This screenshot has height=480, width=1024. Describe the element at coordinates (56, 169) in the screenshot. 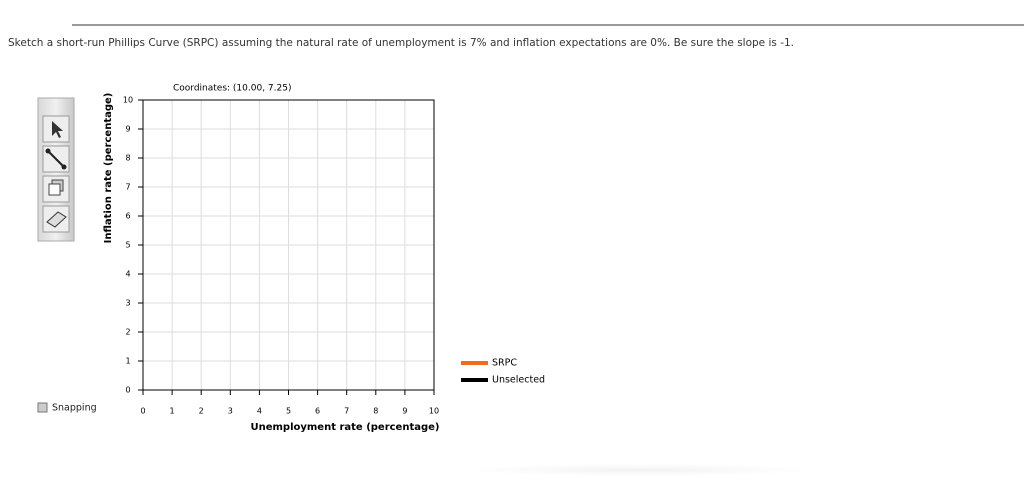

I see `toolbar` at that location.